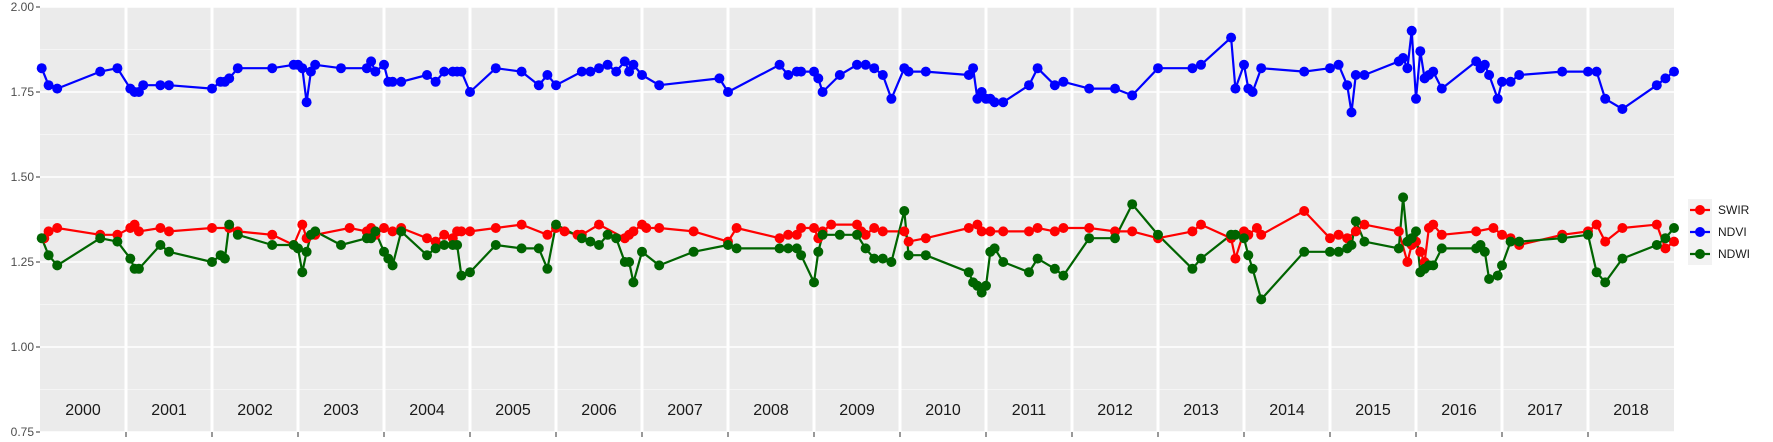 This screenshot has width=1773, height=442. What do you see at coordinates (1732, 232) in the screenshot?
I see `legend-label-ndvi: NDVI` at bounding box center [1732, 232].